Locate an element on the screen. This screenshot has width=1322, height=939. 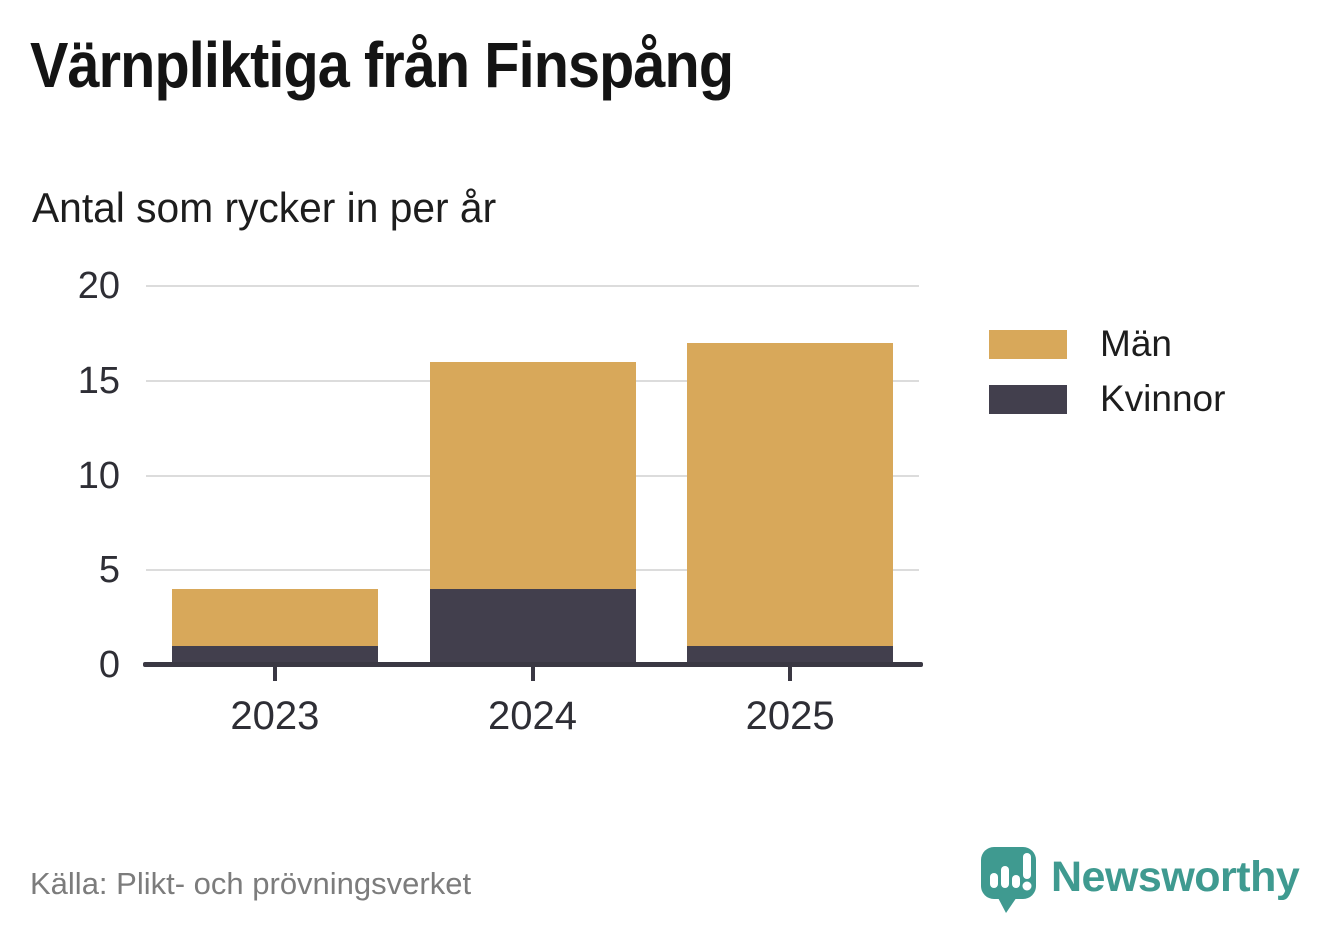
y-axis-label-5: 5 is located at coordinates (109, 570).